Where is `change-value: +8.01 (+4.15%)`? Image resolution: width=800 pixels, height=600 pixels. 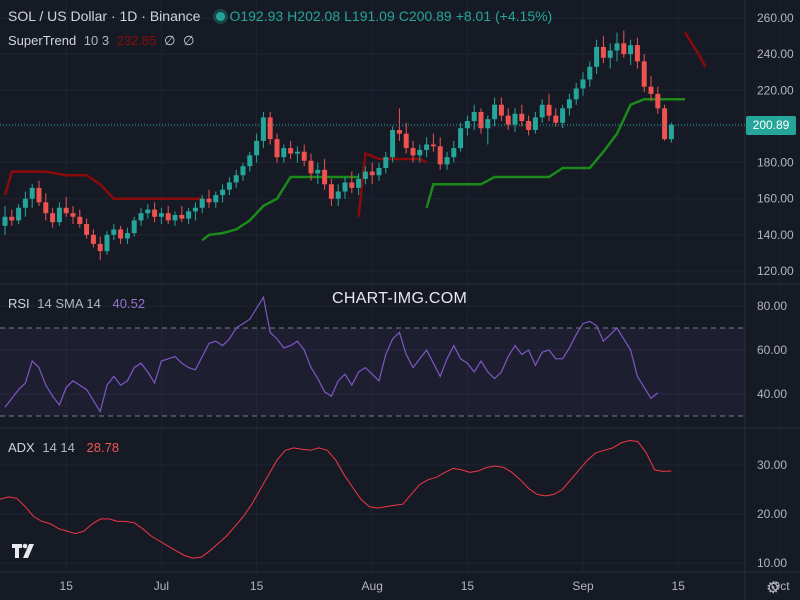
change-value: +8.01 (+4.15%) is located at coordinates (504, 16).